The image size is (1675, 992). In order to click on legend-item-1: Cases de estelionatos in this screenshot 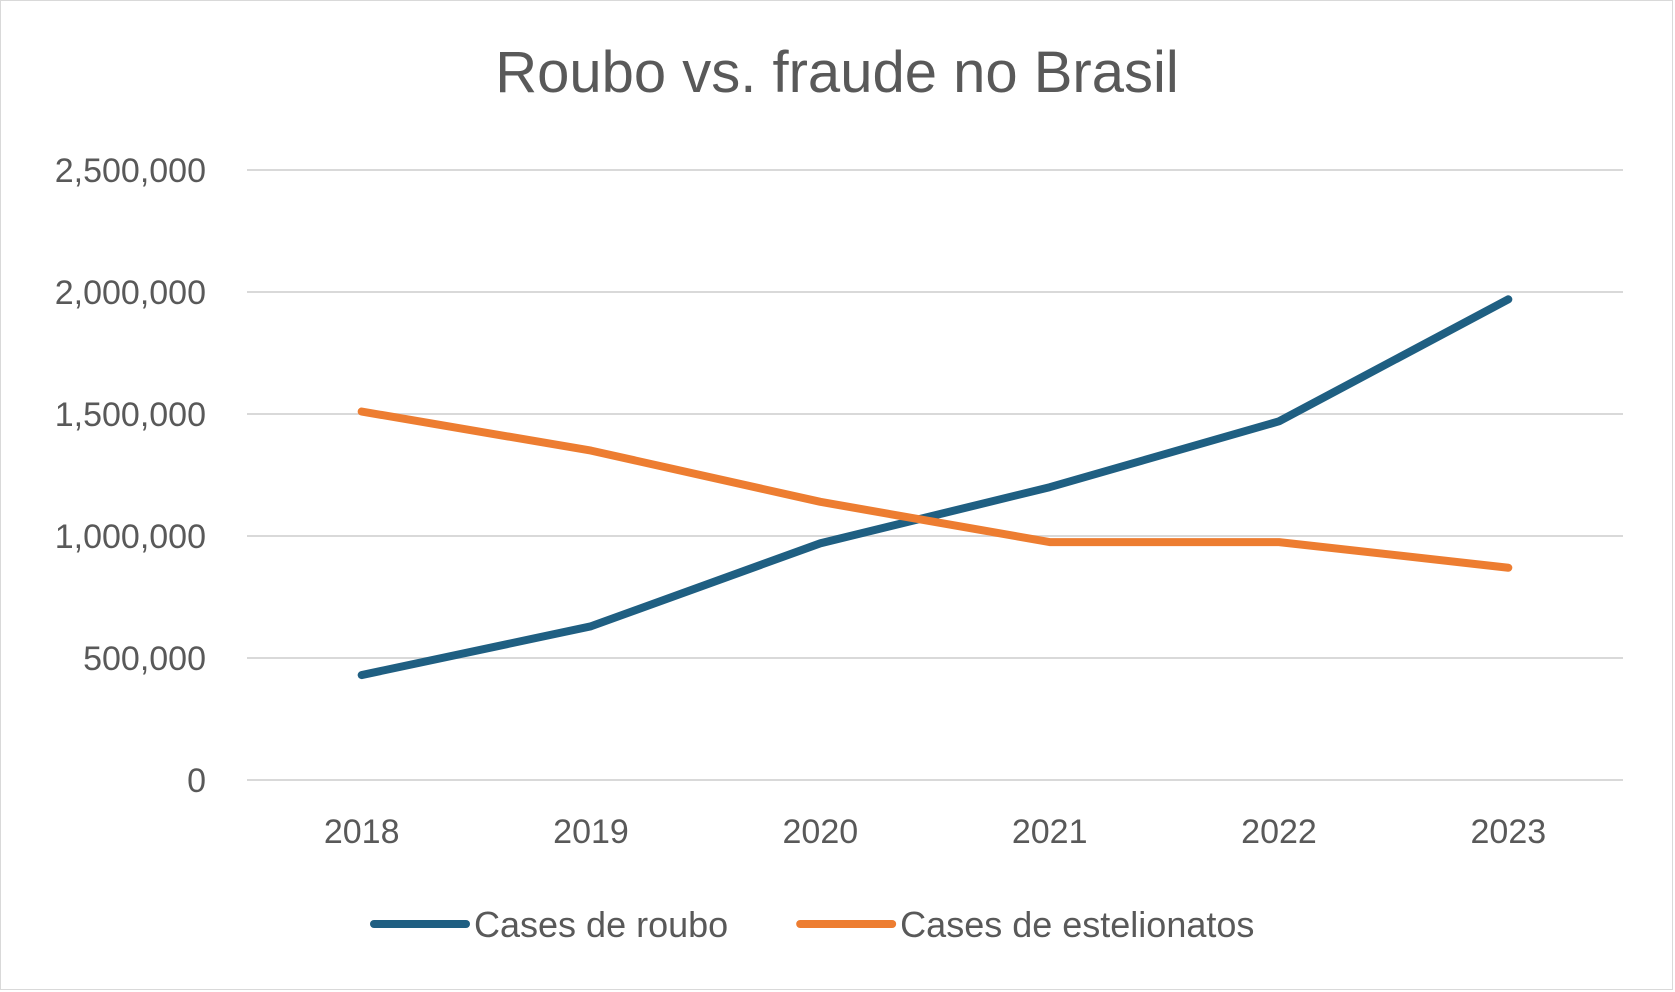, I will do `click(1025, 924)`.